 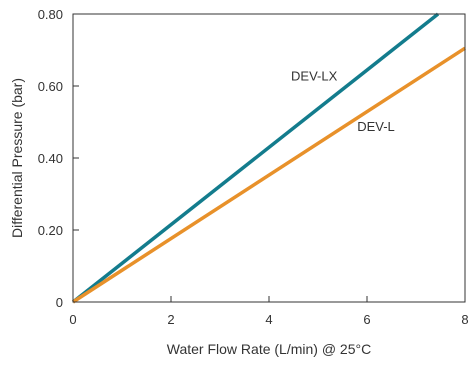 What do you see at coordinates (72, 319) in the screenshot?
I see `x-tick-label: 0` at bounding box center [72, 319].